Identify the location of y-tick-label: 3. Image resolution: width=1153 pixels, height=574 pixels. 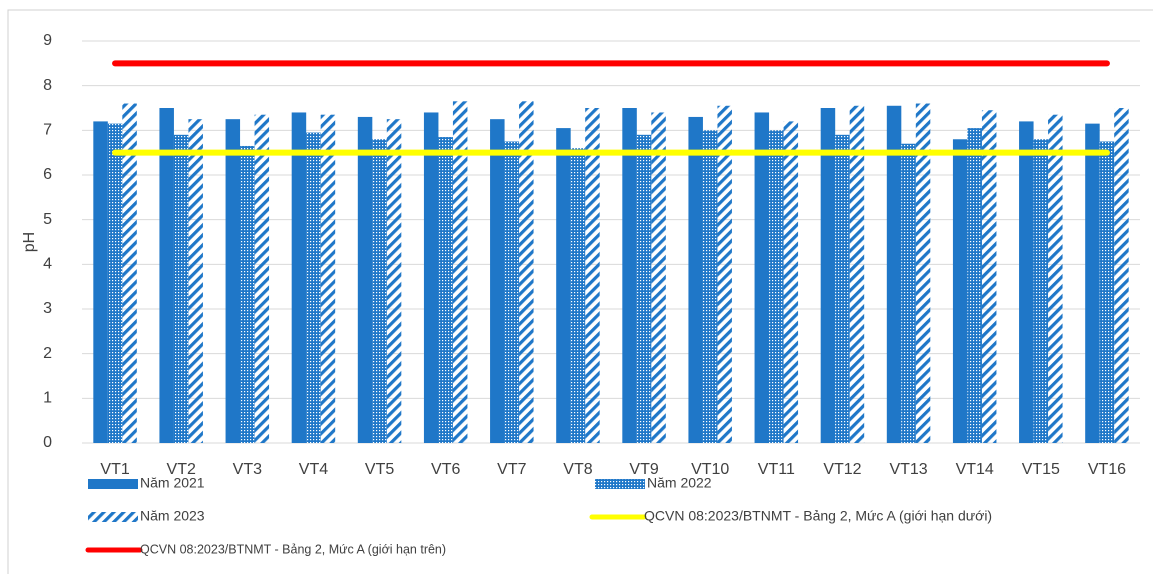
(47, 308).